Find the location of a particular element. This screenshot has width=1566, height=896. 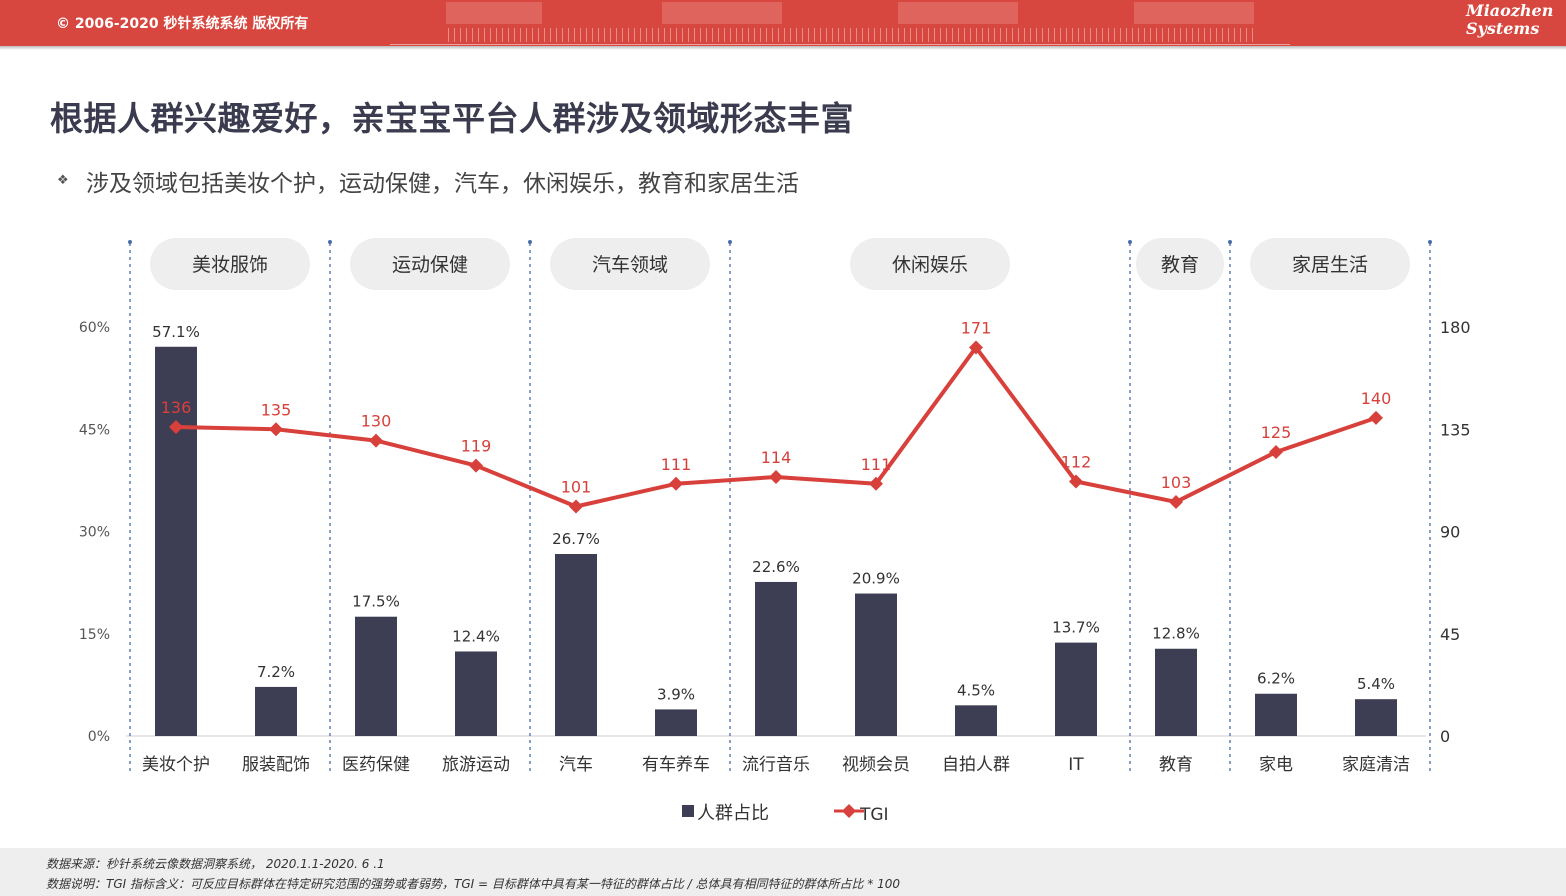

tgi-value-label: 136 is located at coordinates (176, 407).